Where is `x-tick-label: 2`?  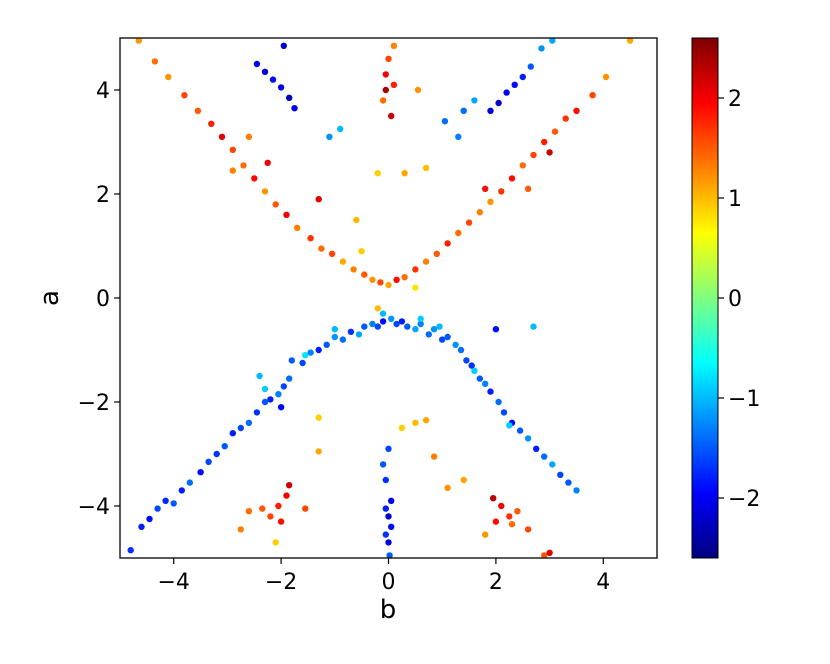 x-tick-label: 2 is located at coordinates (496, 582).